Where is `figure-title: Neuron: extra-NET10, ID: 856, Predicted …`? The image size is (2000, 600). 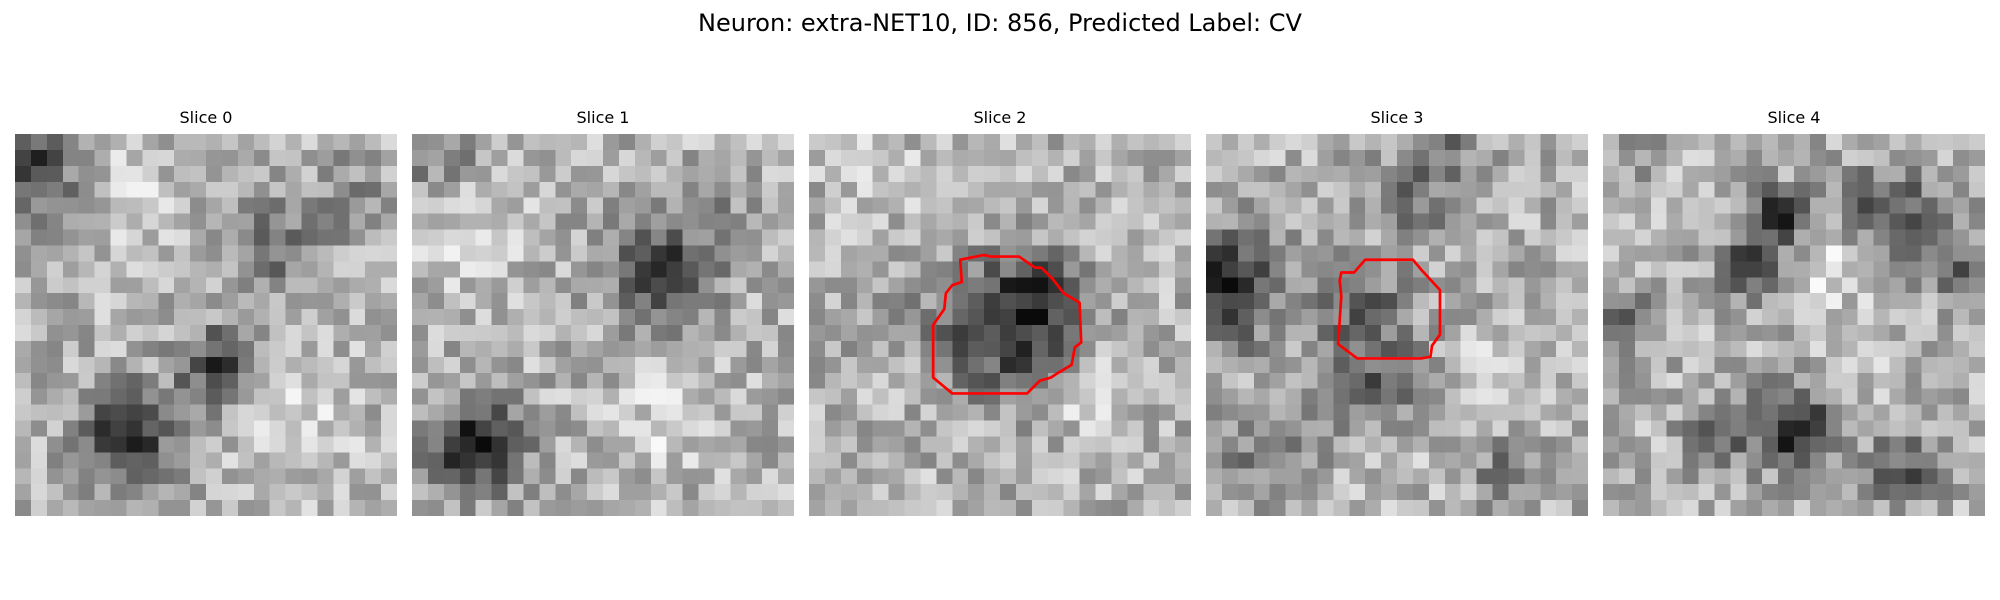 figure-title: Neuron: extra-NET10, ID: 856, Predicted … is located at coordinates (1000, 23).